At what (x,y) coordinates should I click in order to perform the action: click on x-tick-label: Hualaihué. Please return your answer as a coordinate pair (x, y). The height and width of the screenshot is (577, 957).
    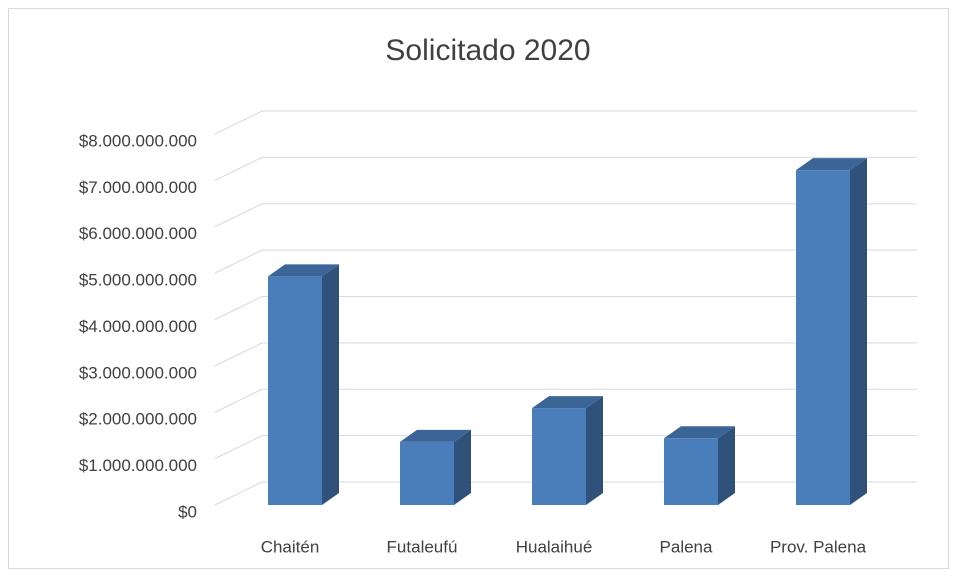
    Looking at the image, I should click on (554, 546).